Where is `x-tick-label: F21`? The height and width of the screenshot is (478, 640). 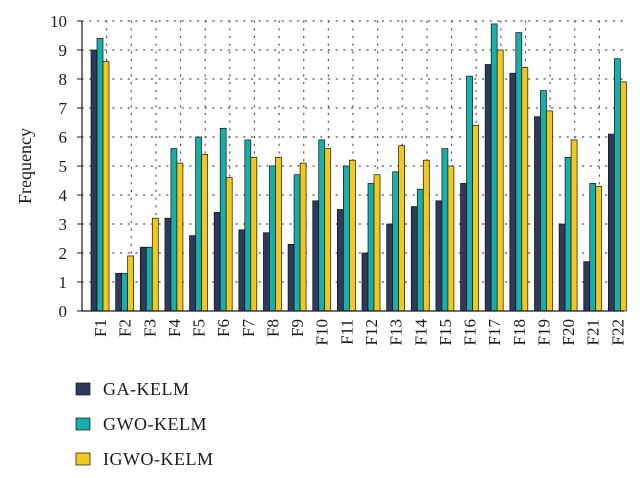
x-tick-label: F21 is located at coordinates (593, 332).